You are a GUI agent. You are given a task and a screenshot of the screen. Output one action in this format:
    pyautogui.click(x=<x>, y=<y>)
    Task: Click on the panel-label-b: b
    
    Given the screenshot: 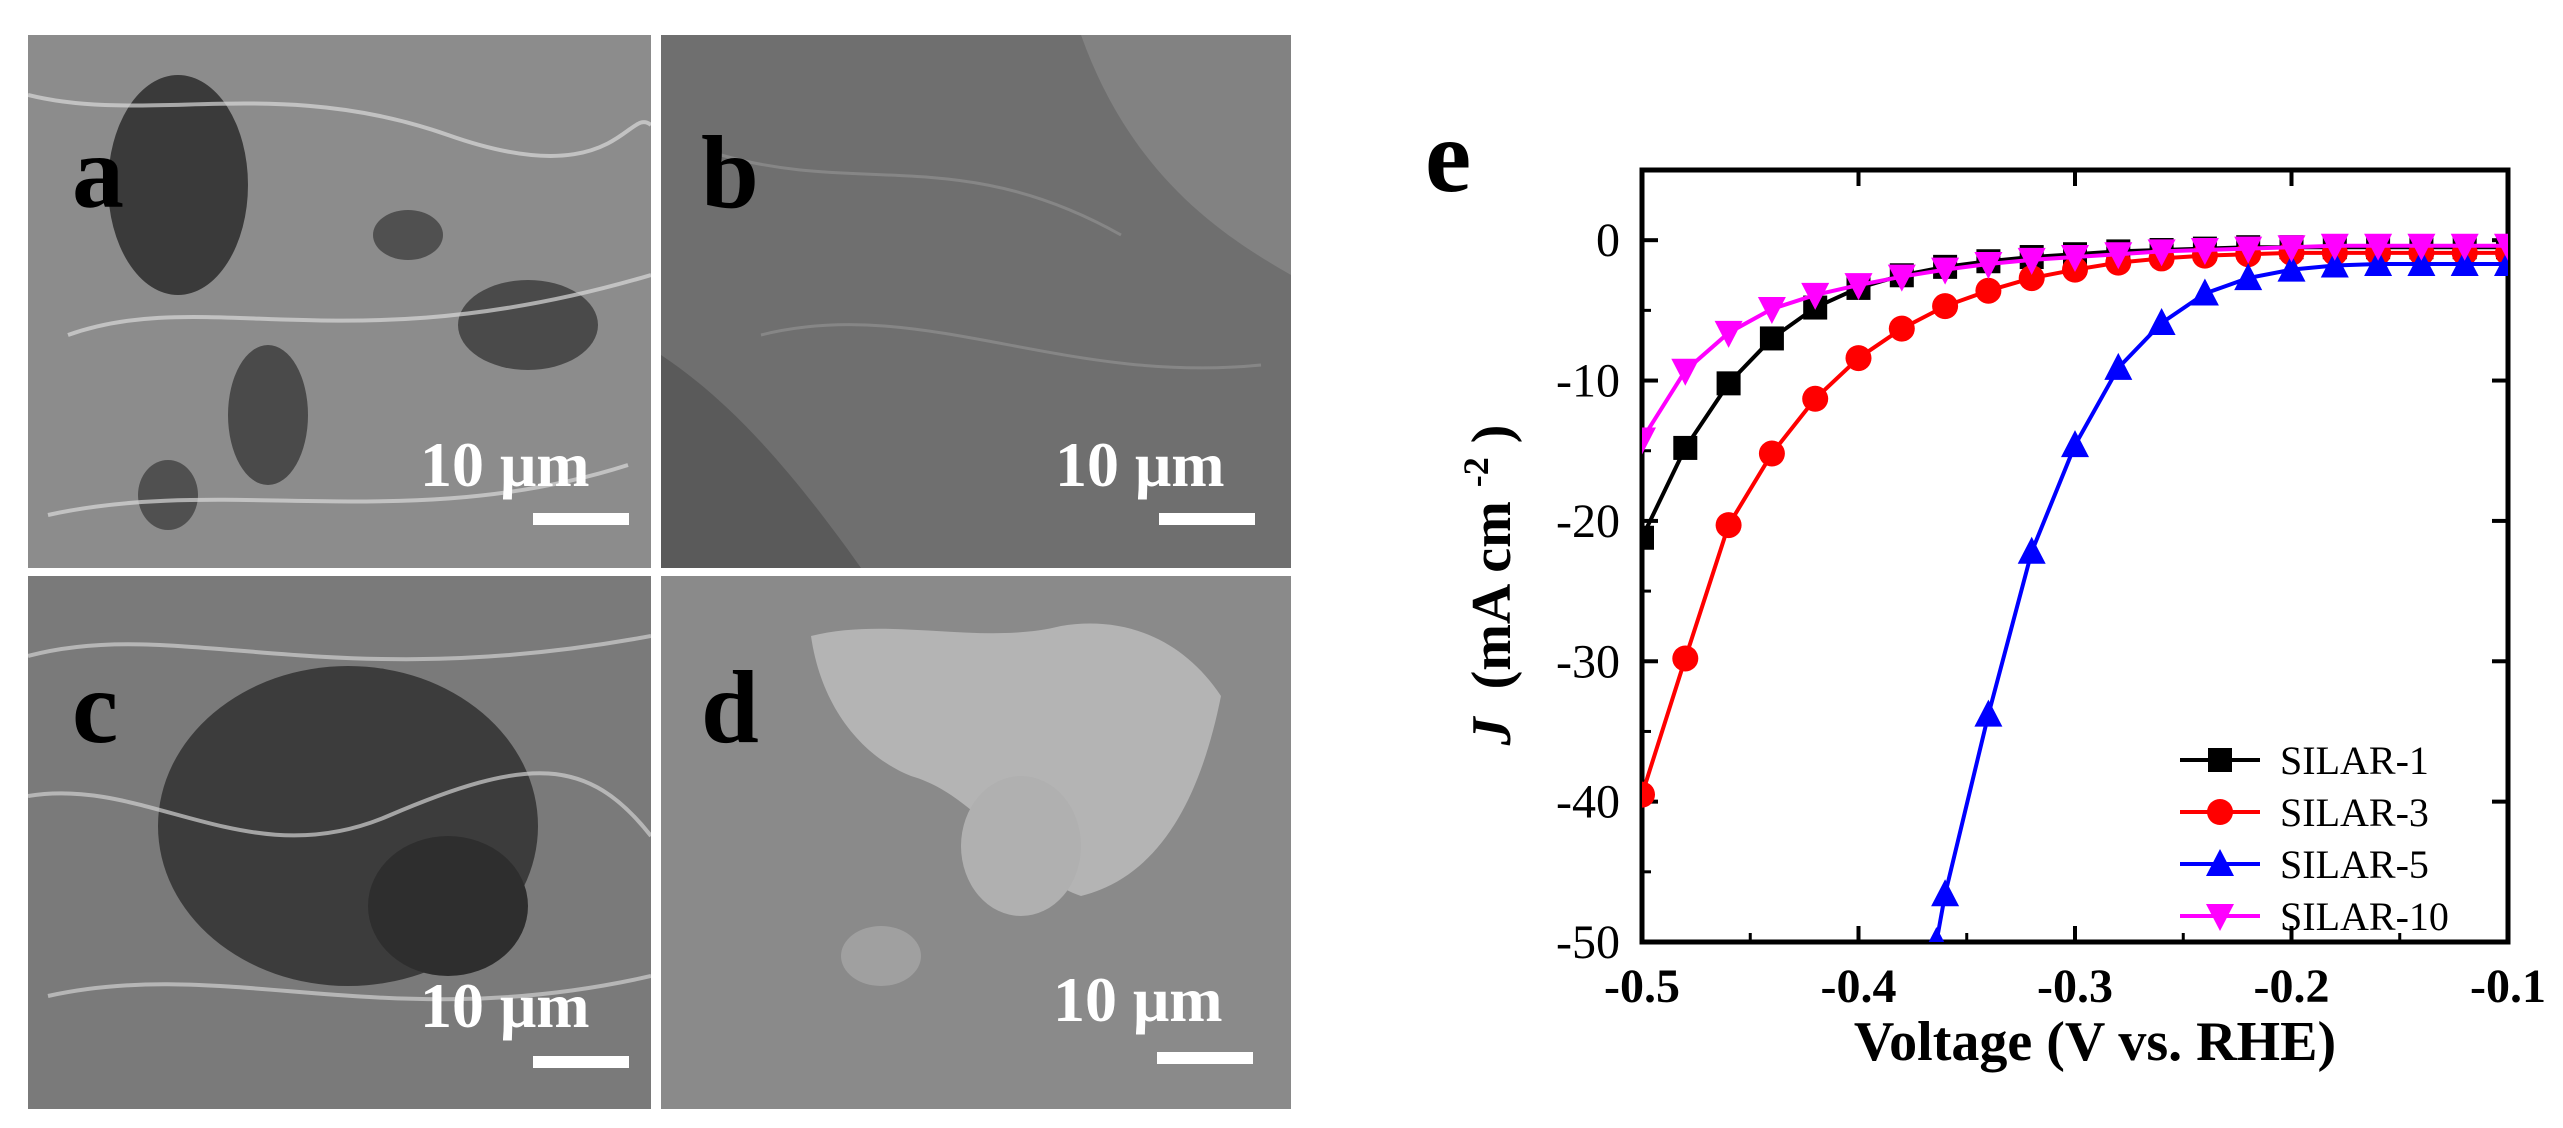 What is the action you would take?
    pyautogui.click(x=730, y=172)
    